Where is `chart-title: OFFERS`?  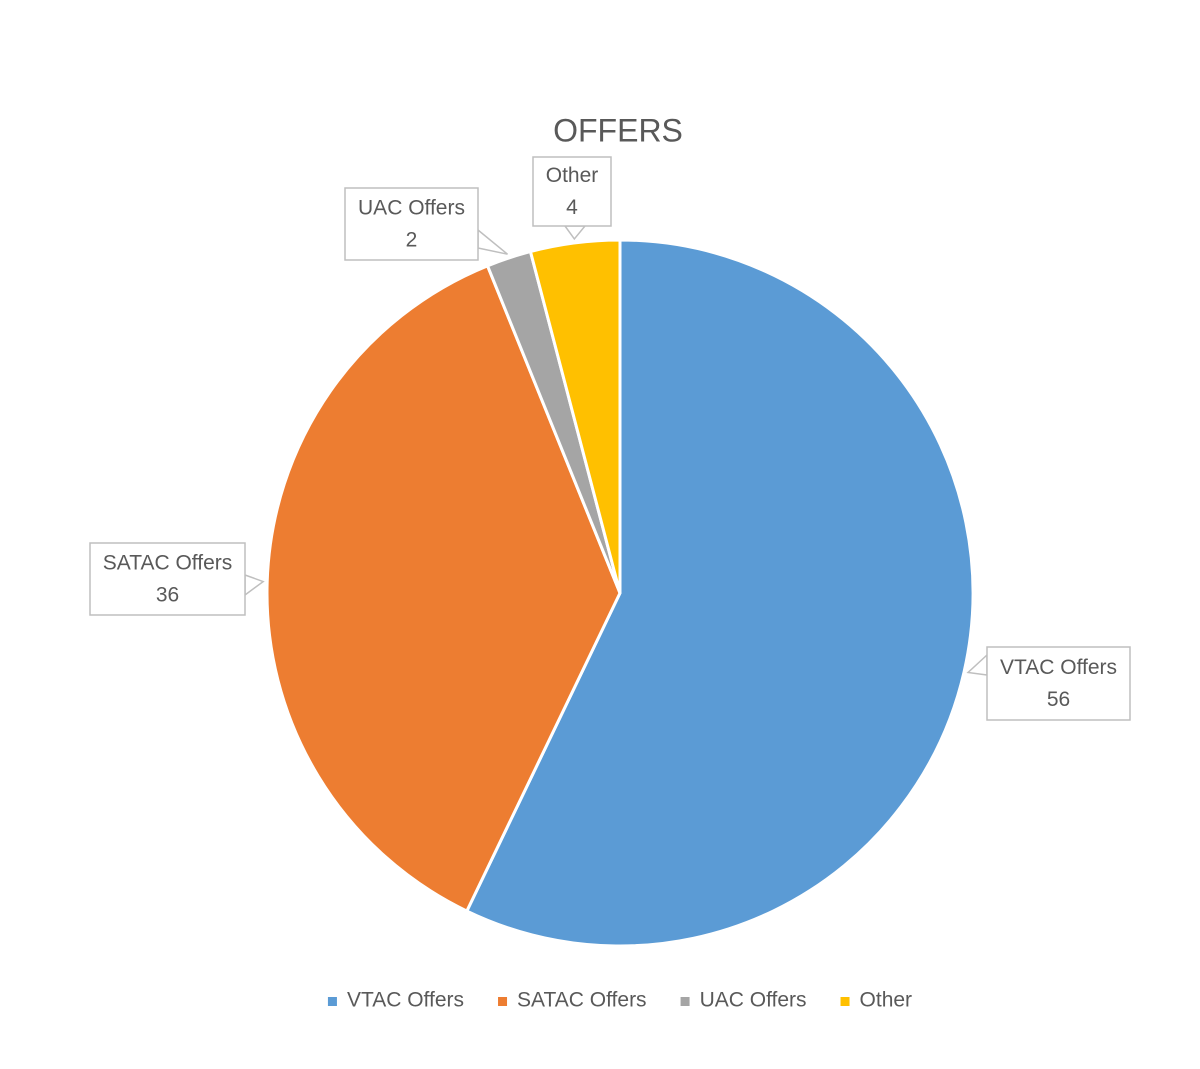 chart-title: OFFERS is located at coordinates (618, 130).